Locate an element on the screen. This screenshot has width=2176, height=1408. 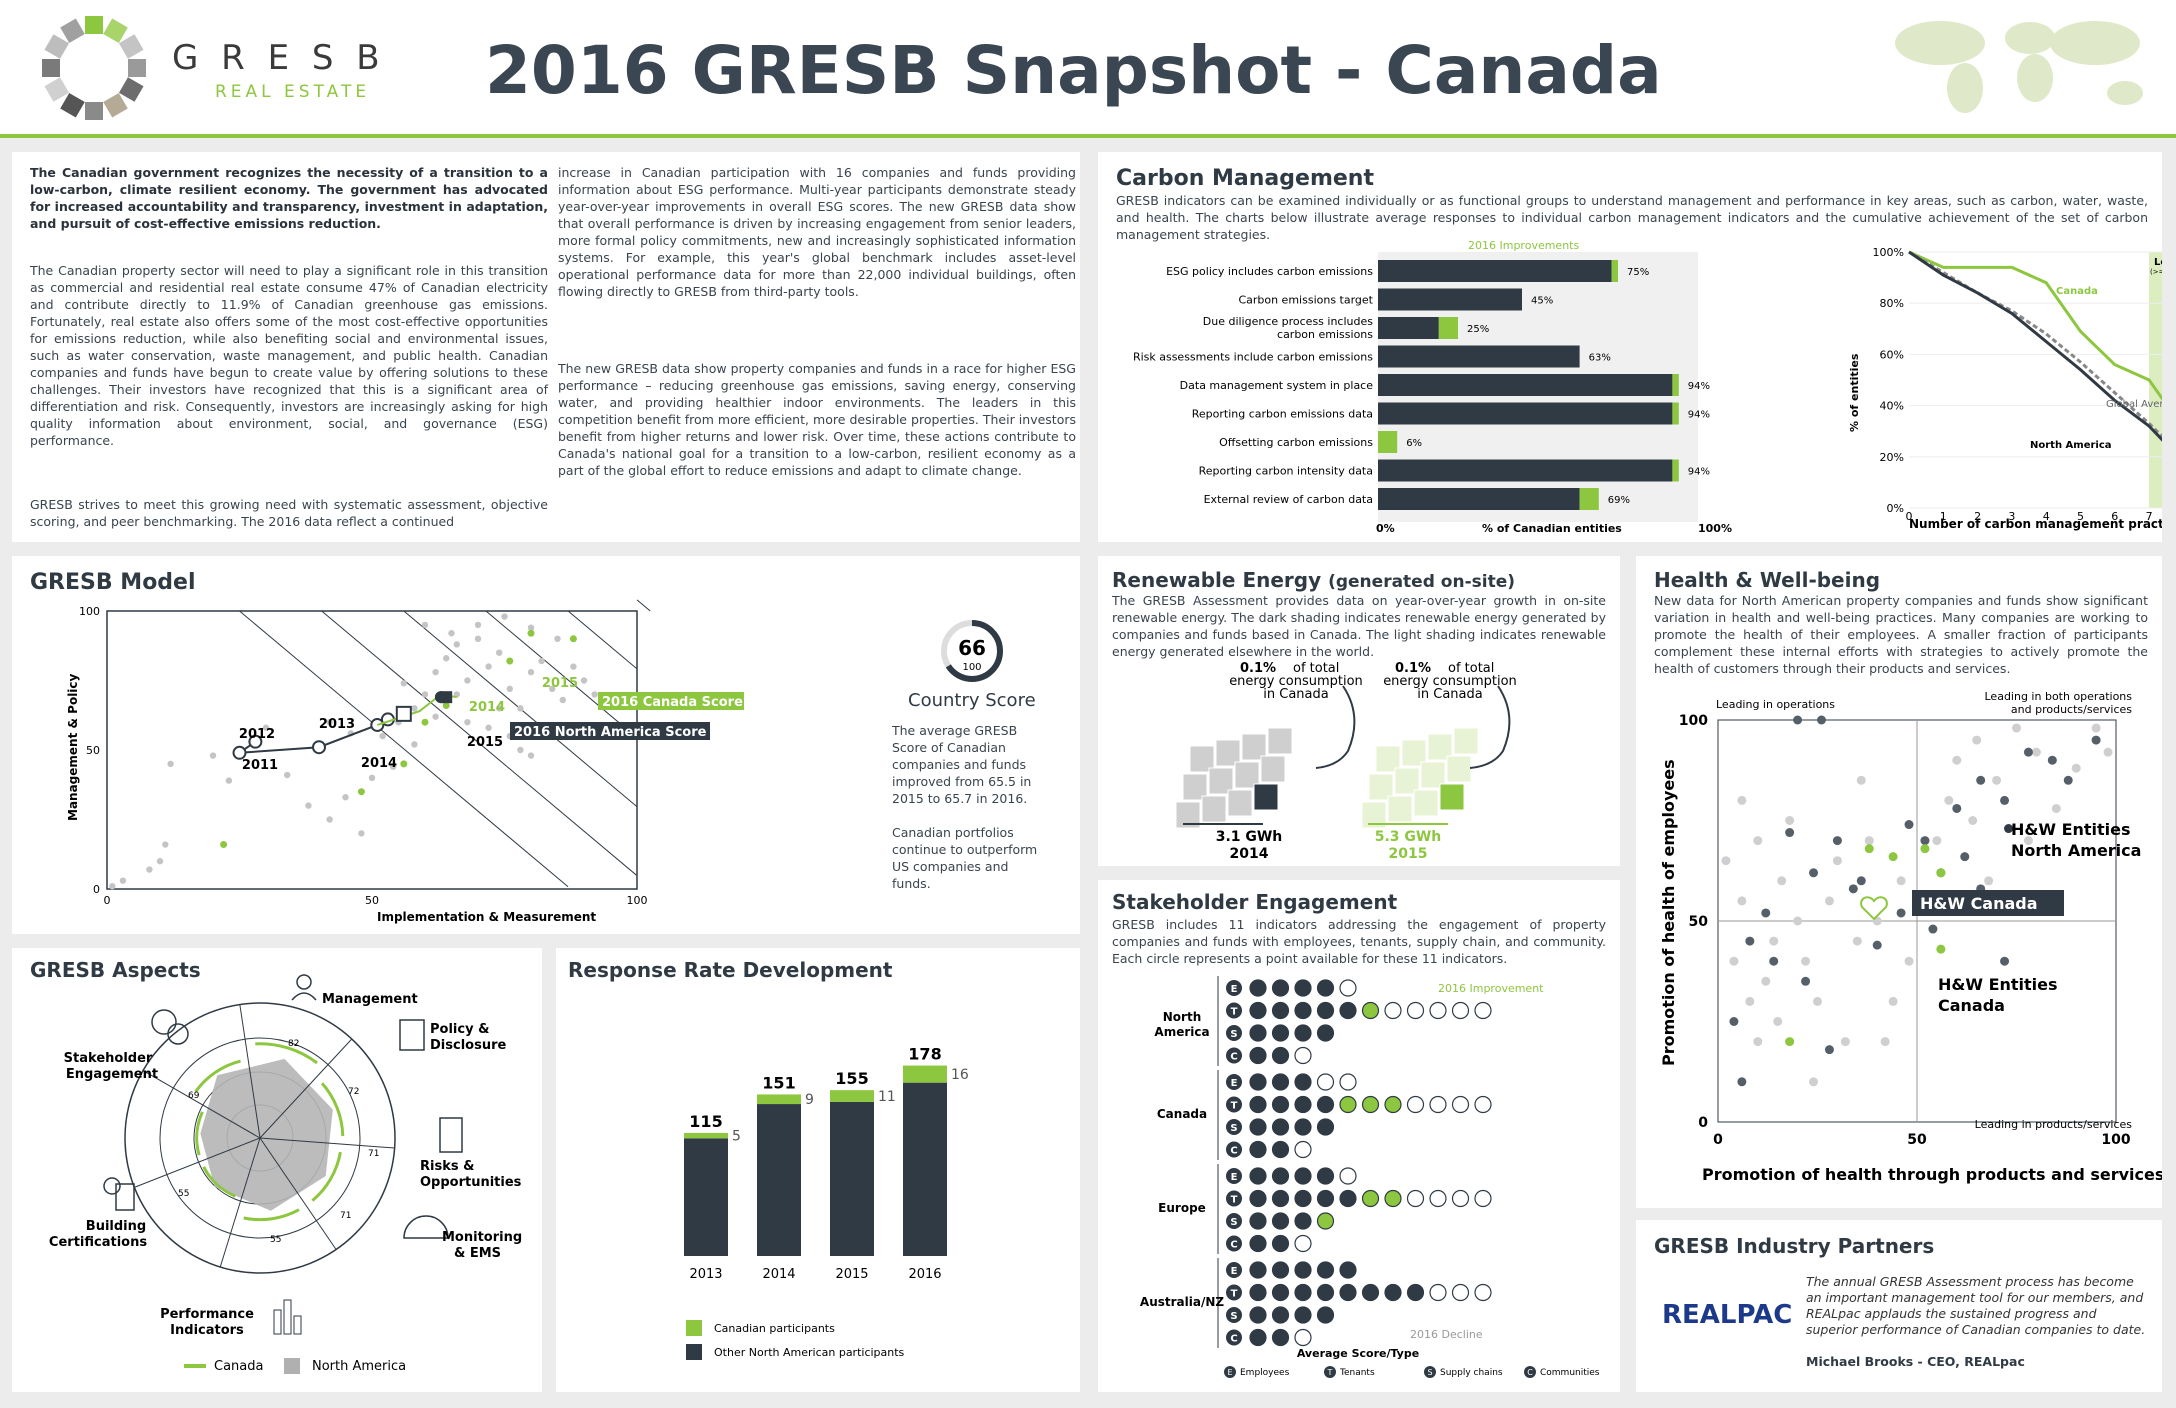
response-ca-value: 11 is located at coordinates (887, 1097).